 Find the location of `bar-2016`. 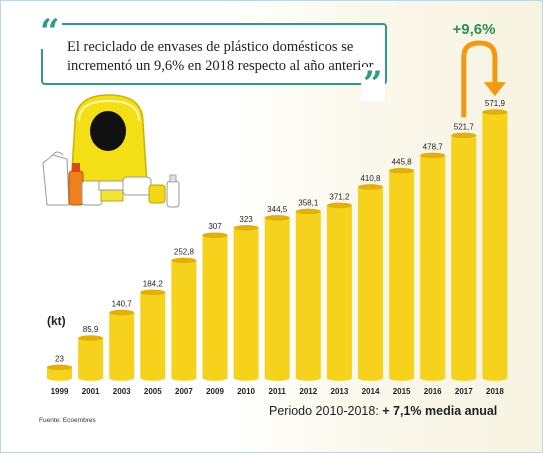

bar-2016 is located at coordinates (433, 266).